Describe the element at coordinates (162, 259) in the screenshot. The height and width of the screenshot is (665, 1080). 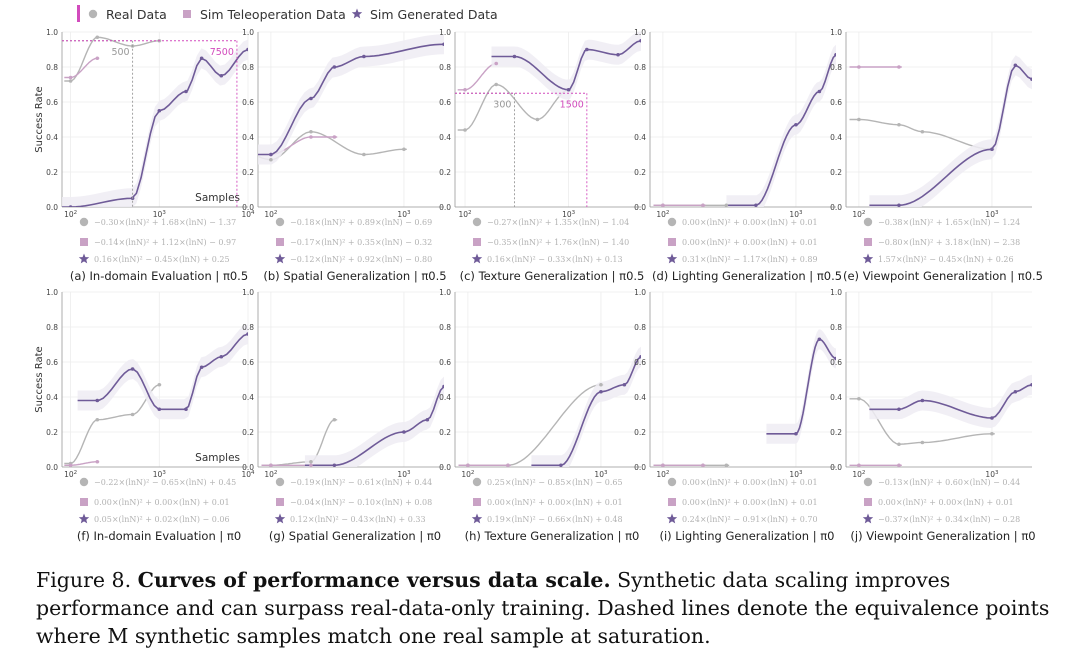
I see `fit-equation-gen: 0.16×(lnN)² − 0.45×(lnN) + 0.25` at that location.